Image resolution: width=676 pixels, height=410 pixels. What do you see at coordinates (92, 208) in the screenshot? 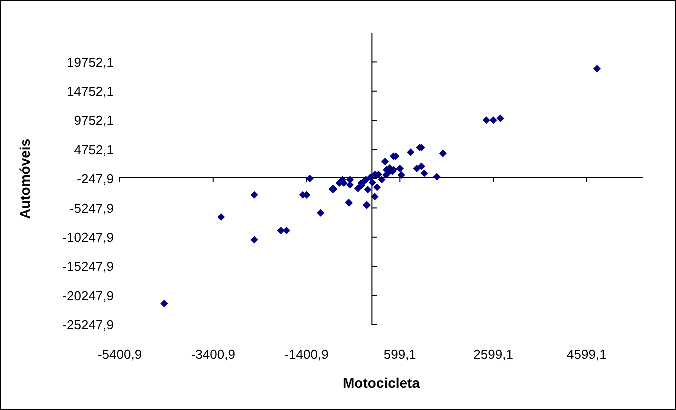
I see `y-tick-label: -5247,9` at bounding box center [92, 208].